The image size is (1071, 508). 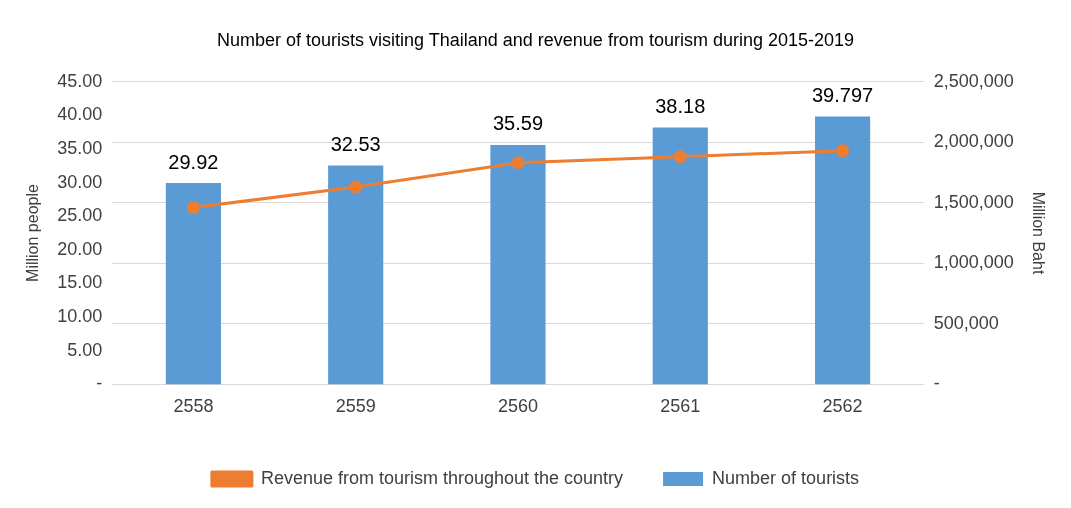 What do you see at coordinates (973, 141) in the screenshot?
I see `y2-tick-label: 2,000,000` at bounding box center [973, 141].